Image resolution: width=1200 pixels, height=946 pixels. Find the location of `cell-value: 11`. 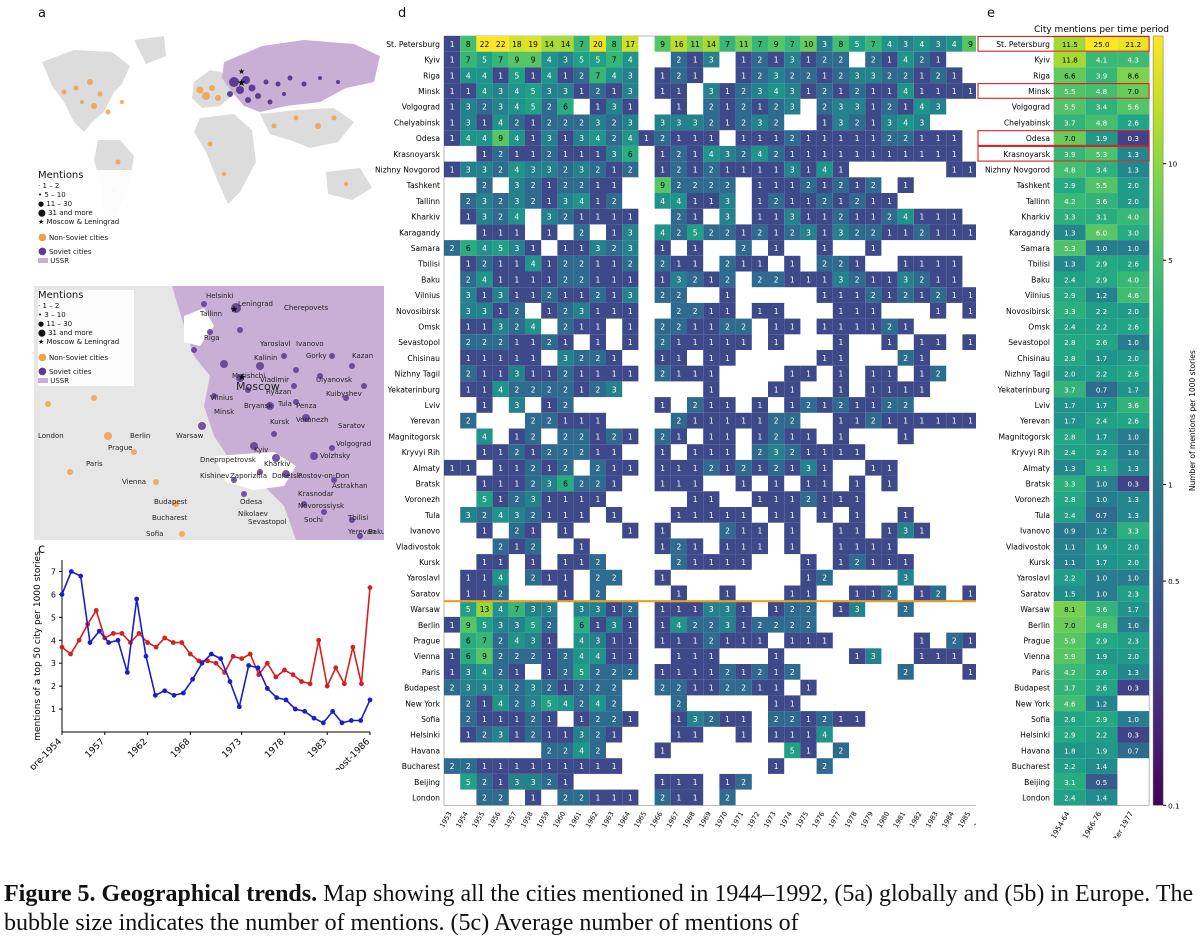

cell-value: 11 is located at coordinates (695, 44).